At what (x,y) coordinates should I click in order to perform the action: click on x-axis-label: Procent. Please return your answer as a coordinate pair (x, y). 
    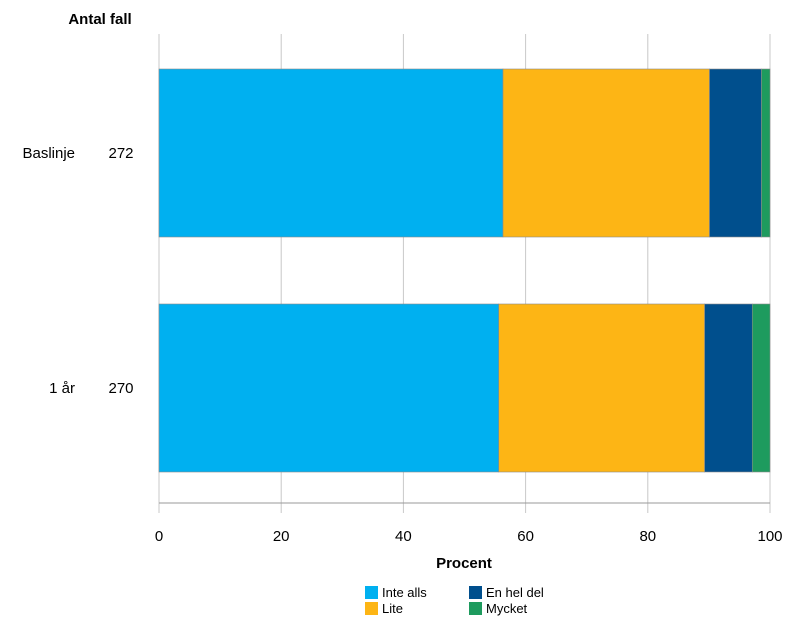
    Looking at the image, I should click on (464, 563).